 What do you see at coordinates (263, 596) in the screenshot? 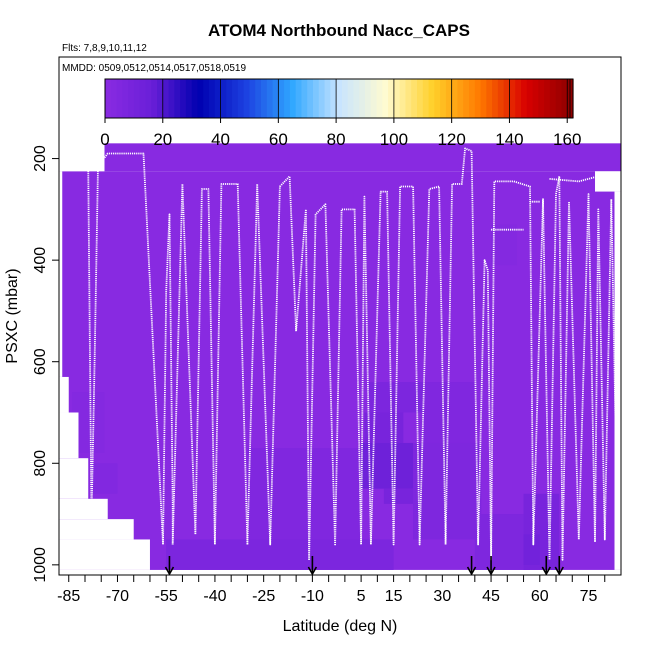
I see `x-tick-label-4: -25` at bounding box center [263, 596].